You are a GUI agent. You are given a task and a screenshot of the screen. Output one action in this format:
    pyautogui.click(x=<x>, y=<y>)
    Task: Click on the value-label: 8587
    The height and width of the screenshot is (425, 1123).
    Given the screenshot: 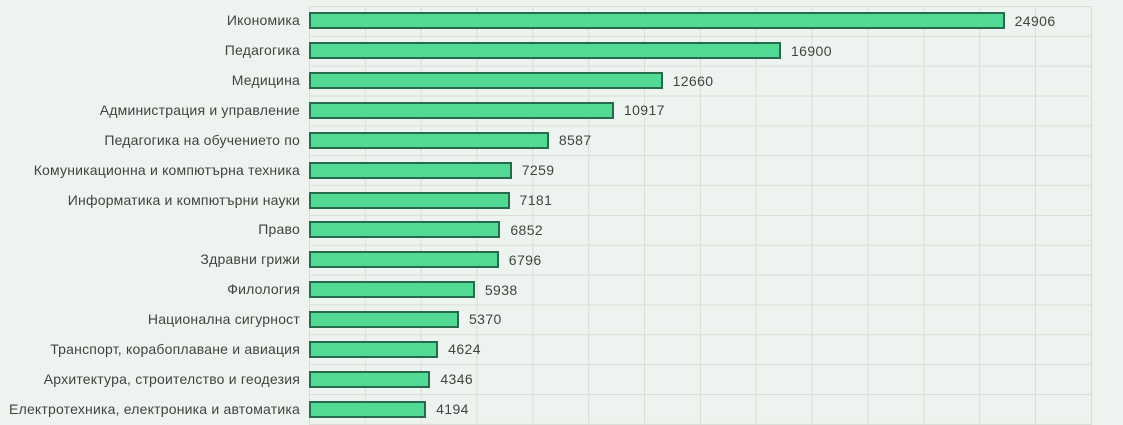 What is the action you would take?
    pyautogui.click(x=575, y=140)
    